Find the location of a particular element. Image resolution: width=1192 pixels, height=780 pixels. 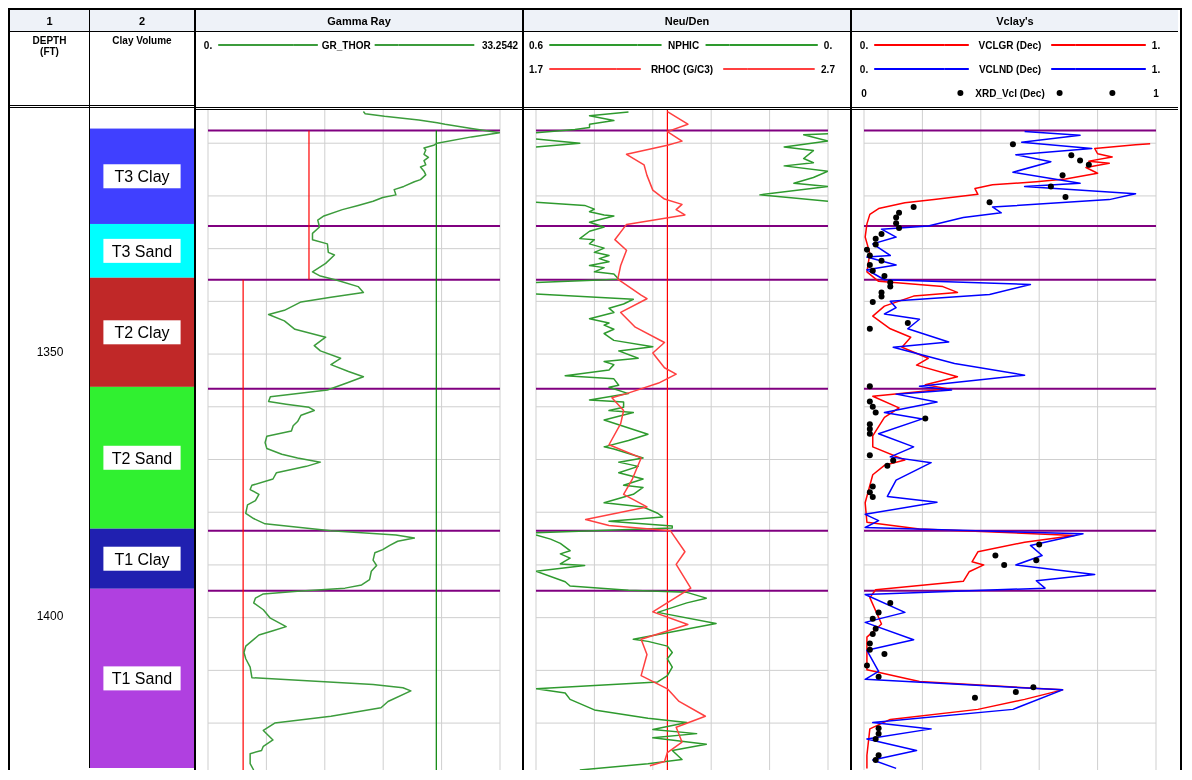

legend-label: NPHIC is located at coordinates (683, 45).